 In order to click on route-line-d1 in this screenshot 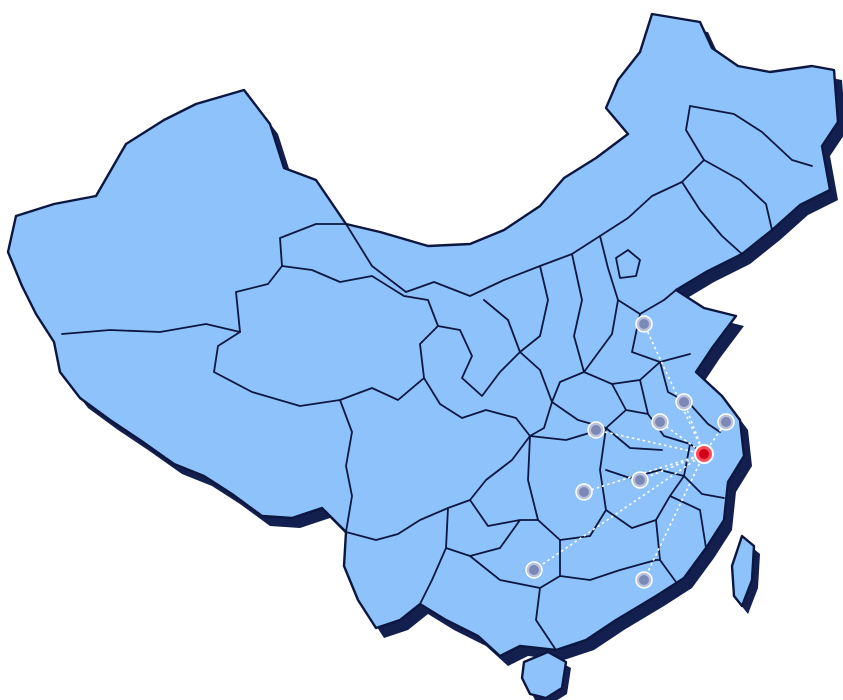, I will do `click(674, 389)`.